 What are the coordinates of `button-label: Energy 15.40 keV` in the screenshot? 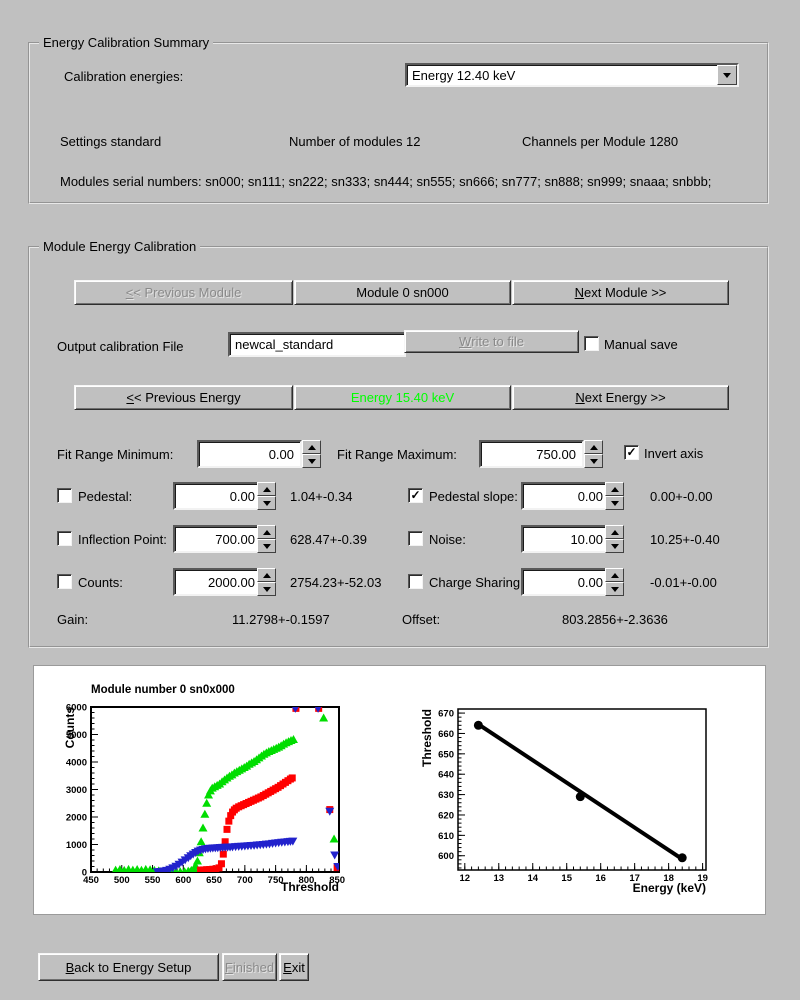 It's located at (402, 397).